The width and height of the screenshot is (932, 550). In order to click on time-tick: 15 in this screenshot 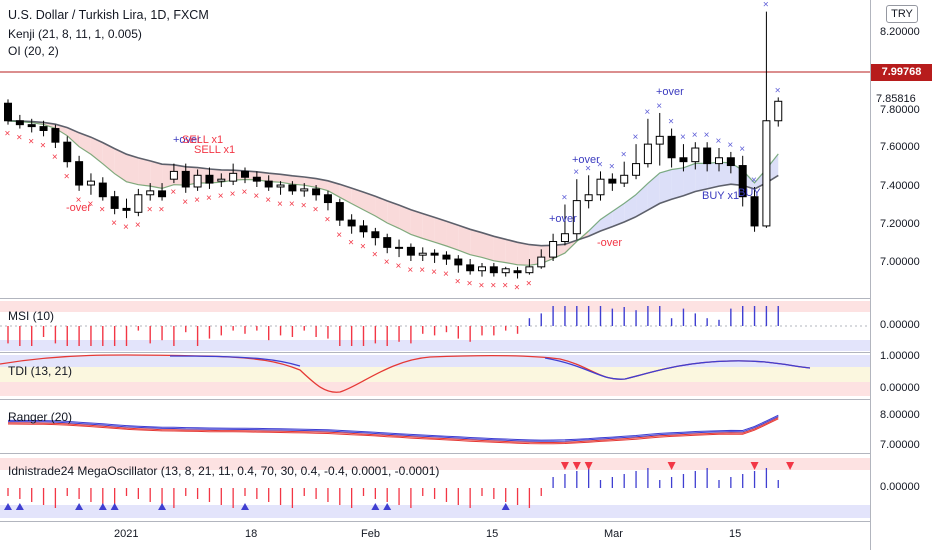, I will do `click(735, 534)`.